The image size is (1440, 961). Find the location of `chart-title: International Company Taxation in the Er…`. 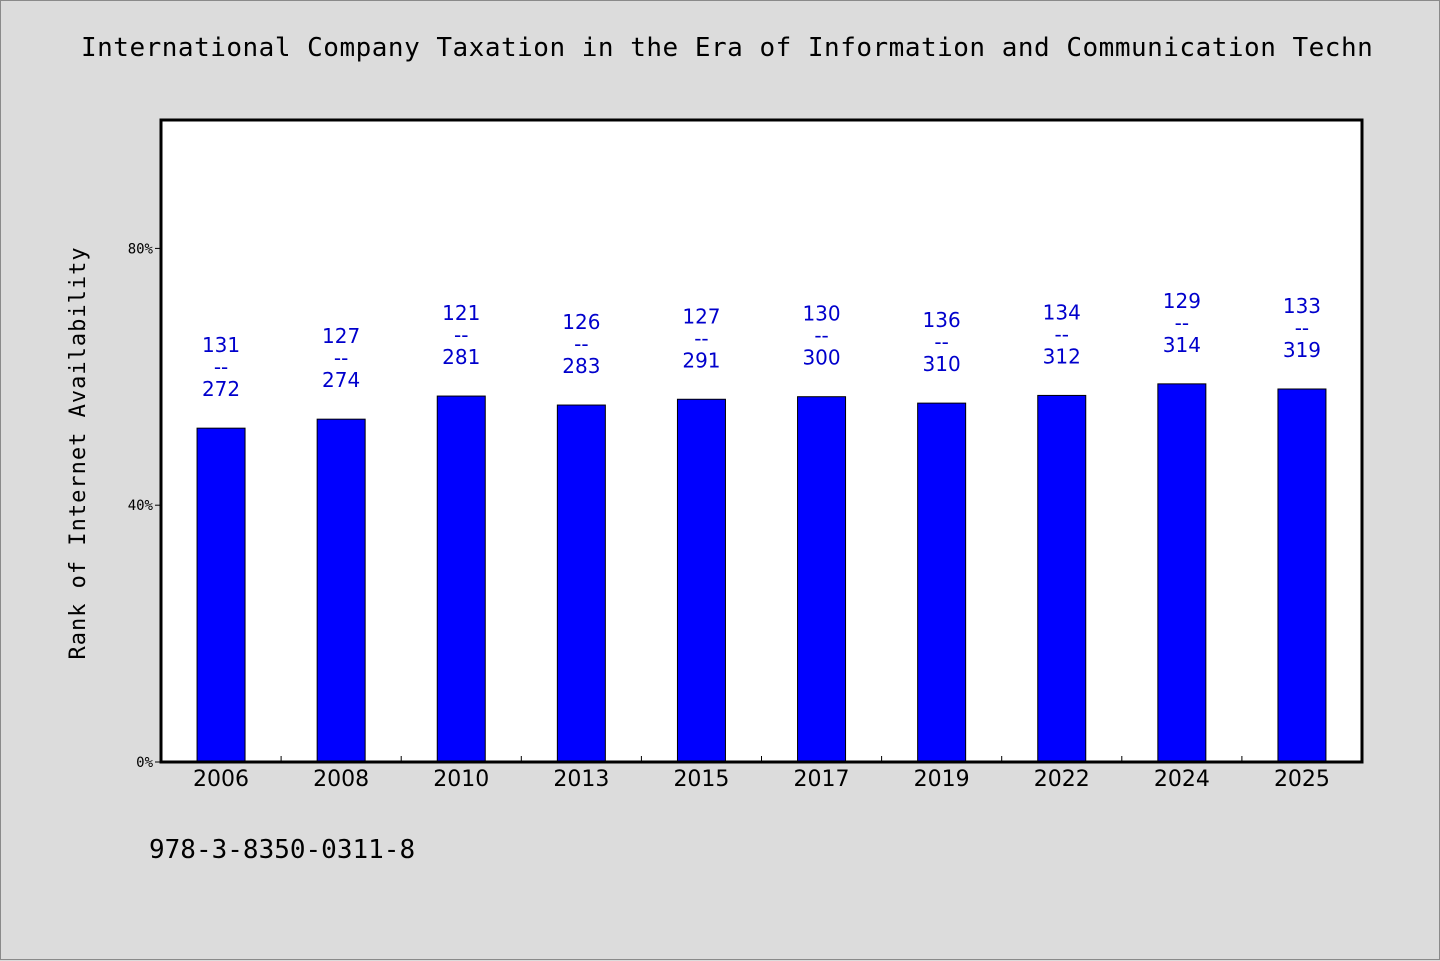

chart-title: International Company Taxation in the Er… is located at coordinates (727, 48).